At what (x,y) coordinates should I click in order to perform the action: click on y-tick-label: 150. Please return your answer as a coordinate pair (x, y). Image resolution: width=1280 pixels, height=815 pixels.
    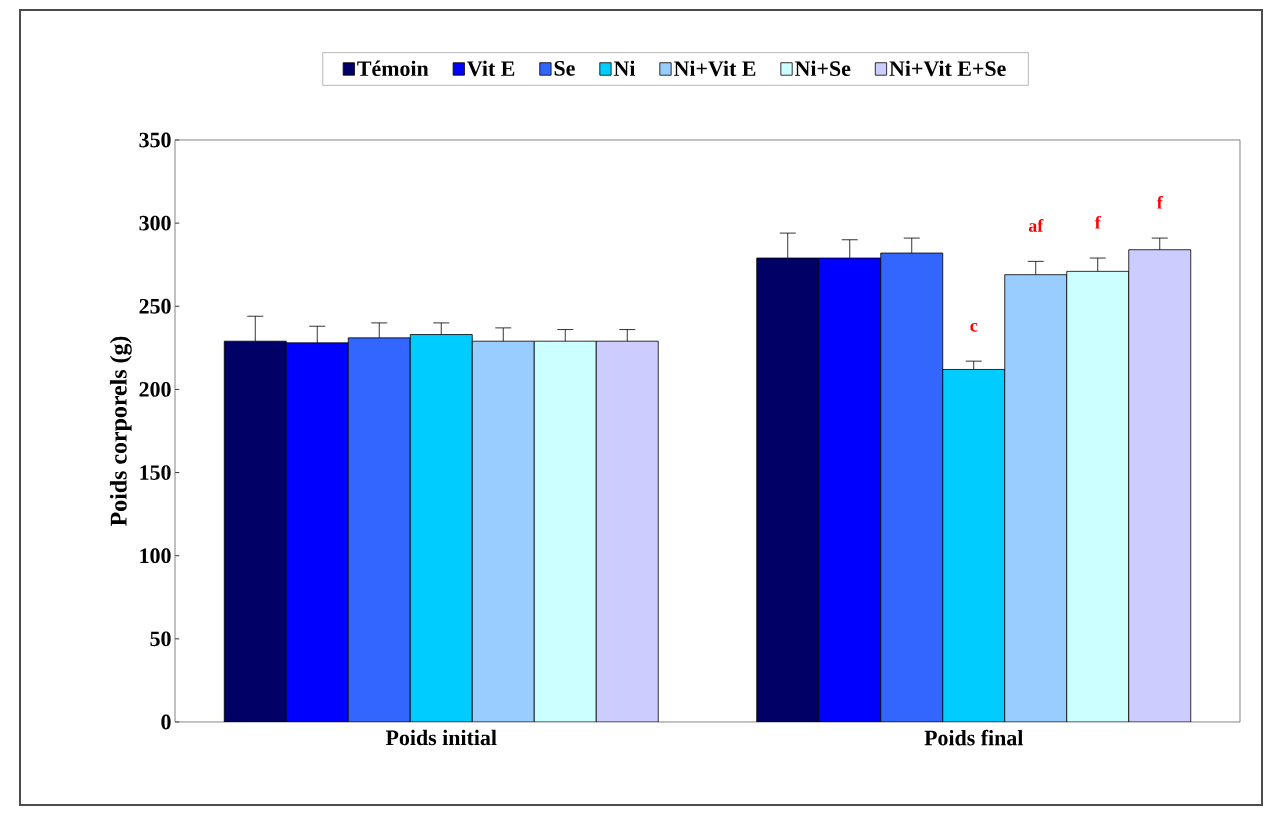
    Looking at the image, I should click on (155, 472).